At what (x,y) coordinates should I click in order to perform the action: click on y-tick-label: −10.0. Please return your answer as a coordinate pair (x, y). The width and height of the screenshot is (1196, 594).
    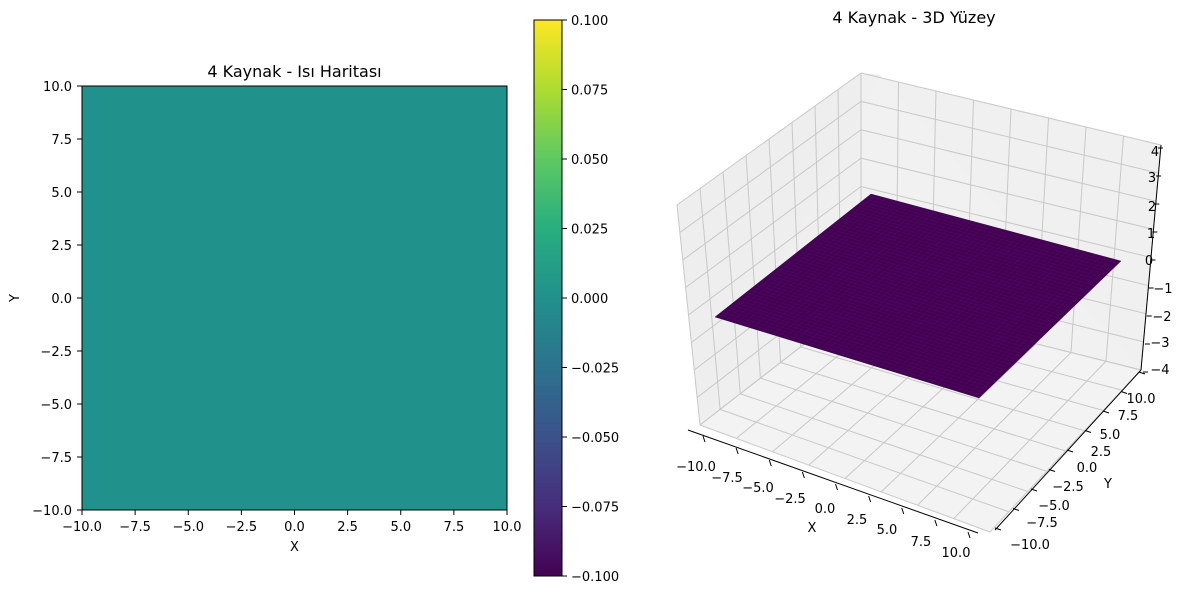
    Looking at the image, I should click on (52, 511).